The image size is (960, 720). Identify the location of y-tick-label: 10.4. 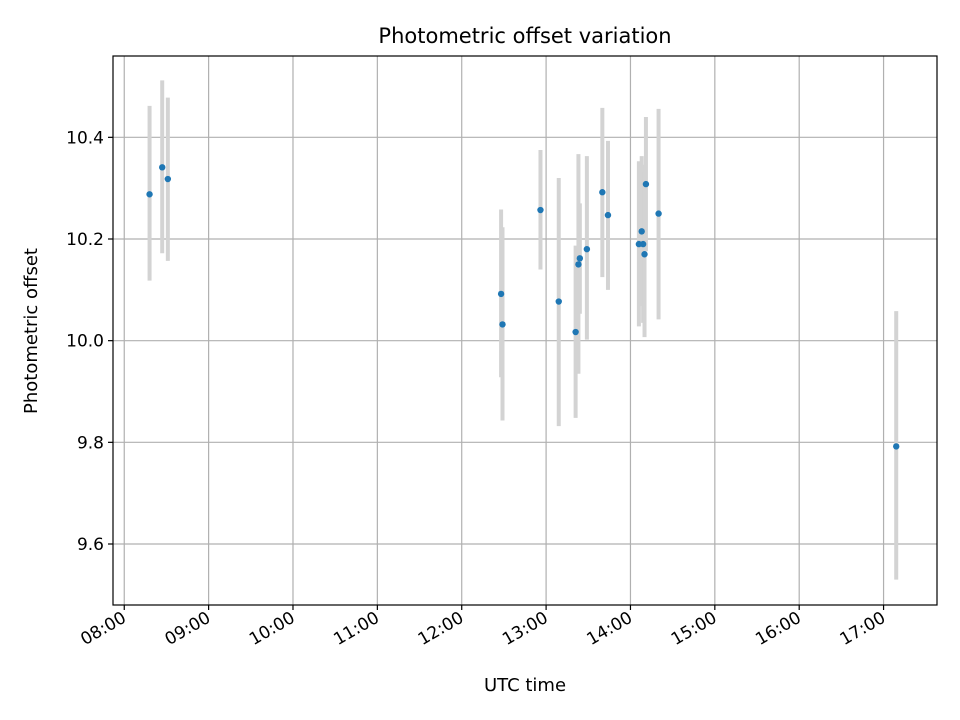
(85, 138).